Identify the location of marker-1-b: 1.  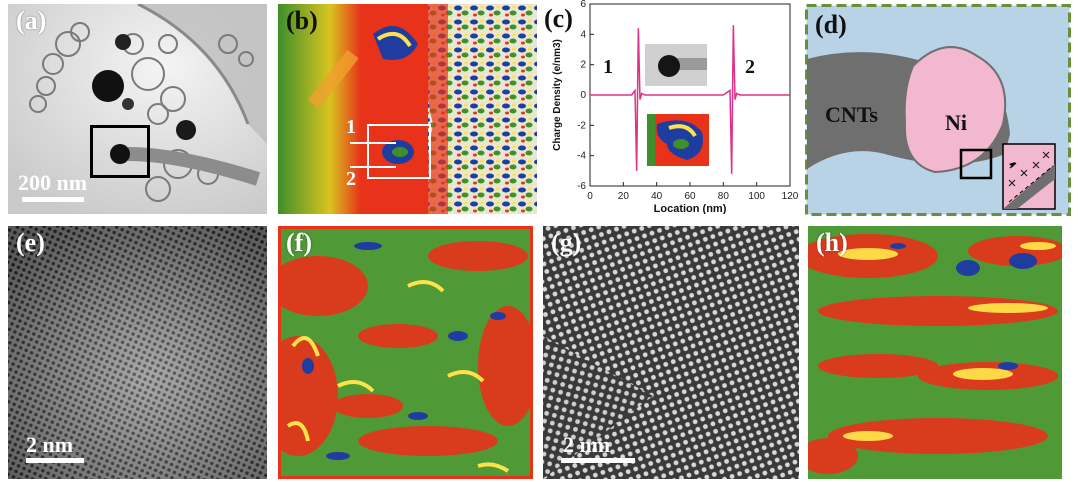
(351, 127).